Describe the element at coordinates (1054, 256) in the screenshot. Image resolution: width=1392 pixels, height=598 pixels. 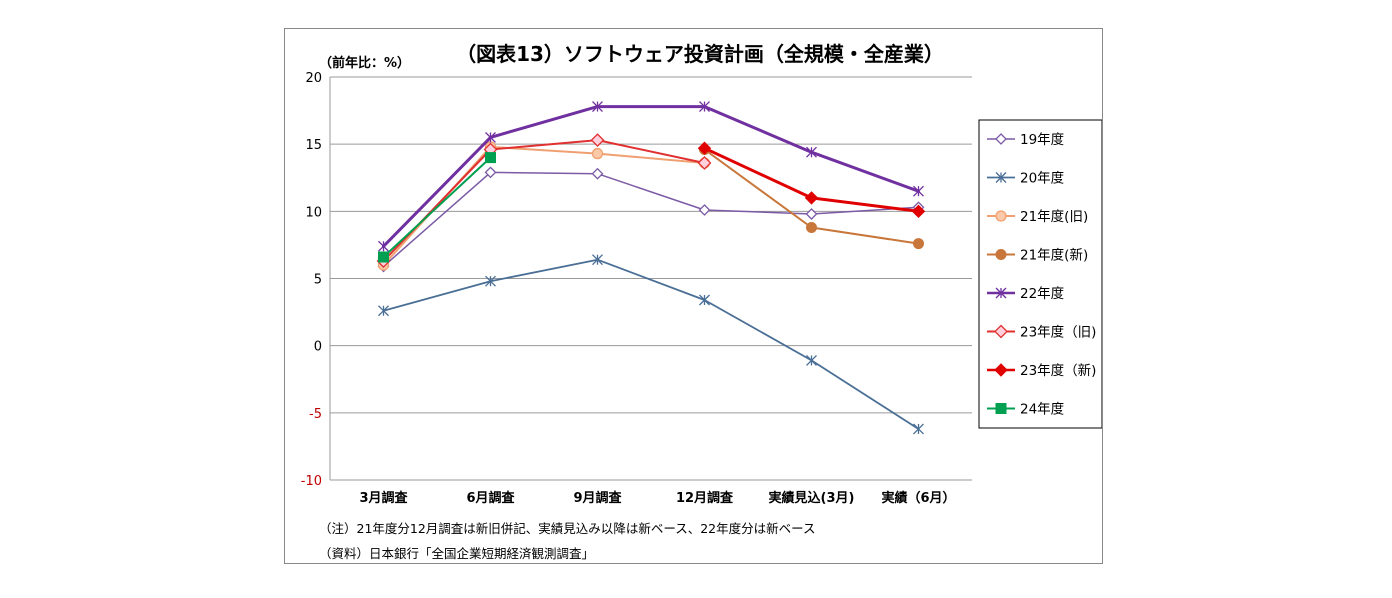
I see `legend-label: 21年度(新)` at that location.